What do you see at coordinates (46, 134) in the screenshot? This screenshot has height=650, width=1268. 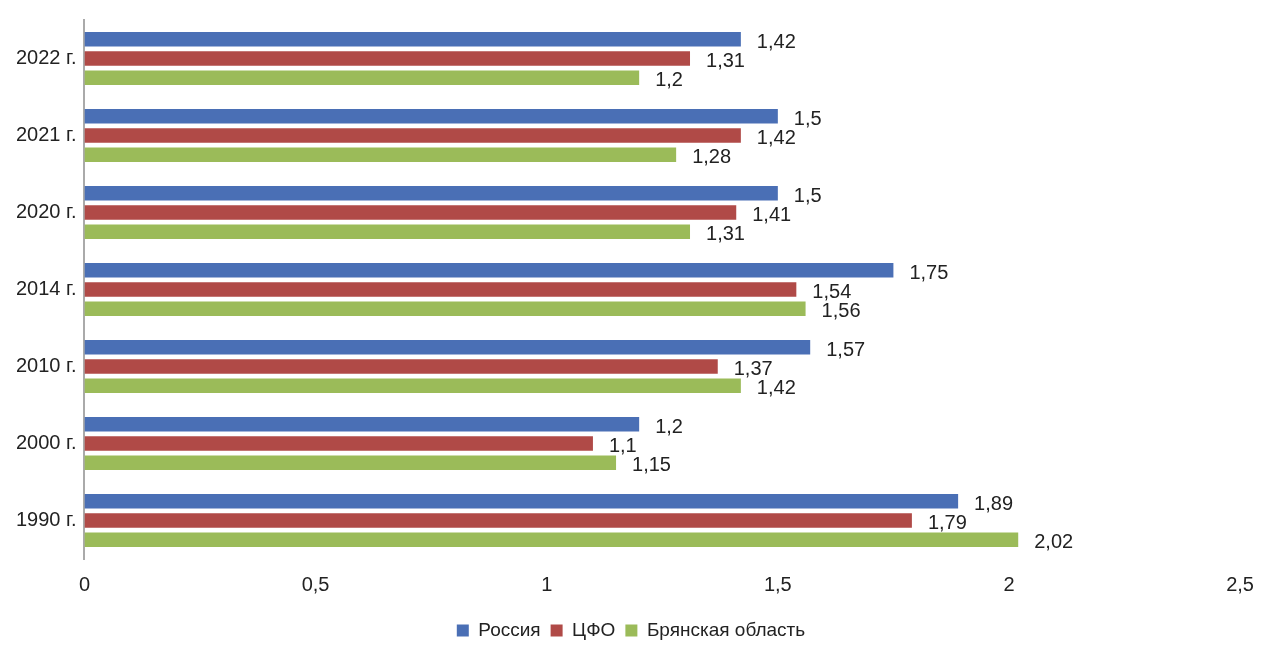 I see `y-tick-label: 2021 г.` at bounding box center [46, 134].